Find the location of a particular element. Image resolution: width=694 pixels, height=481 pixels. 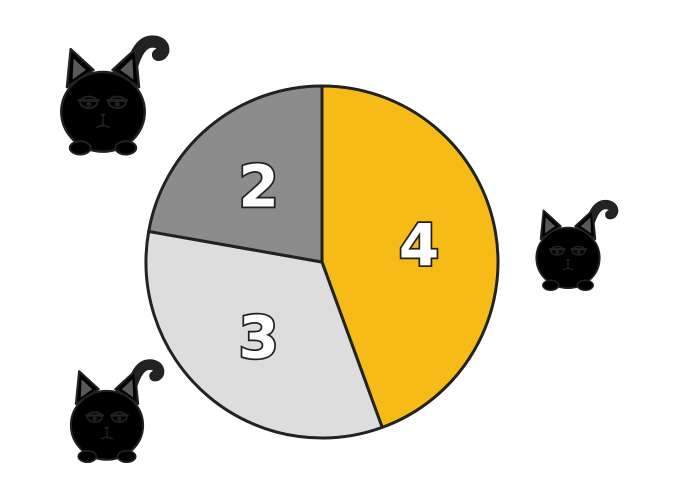

pie-slice-labels: 4 3 2 is located at coordinates (339, 262).